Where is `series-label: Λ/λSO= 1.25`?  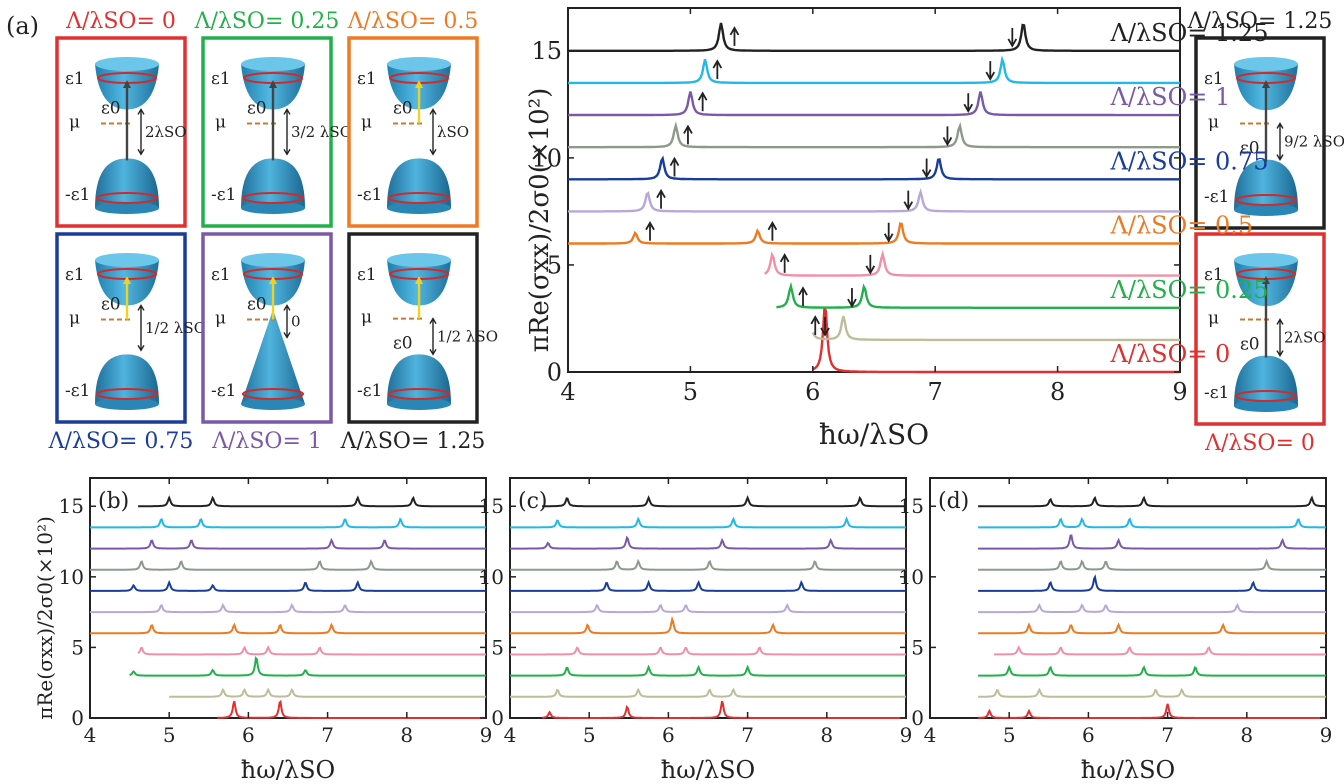 series-label: Λ/λSO= 1.25 is located at coordinates (1189, 33).